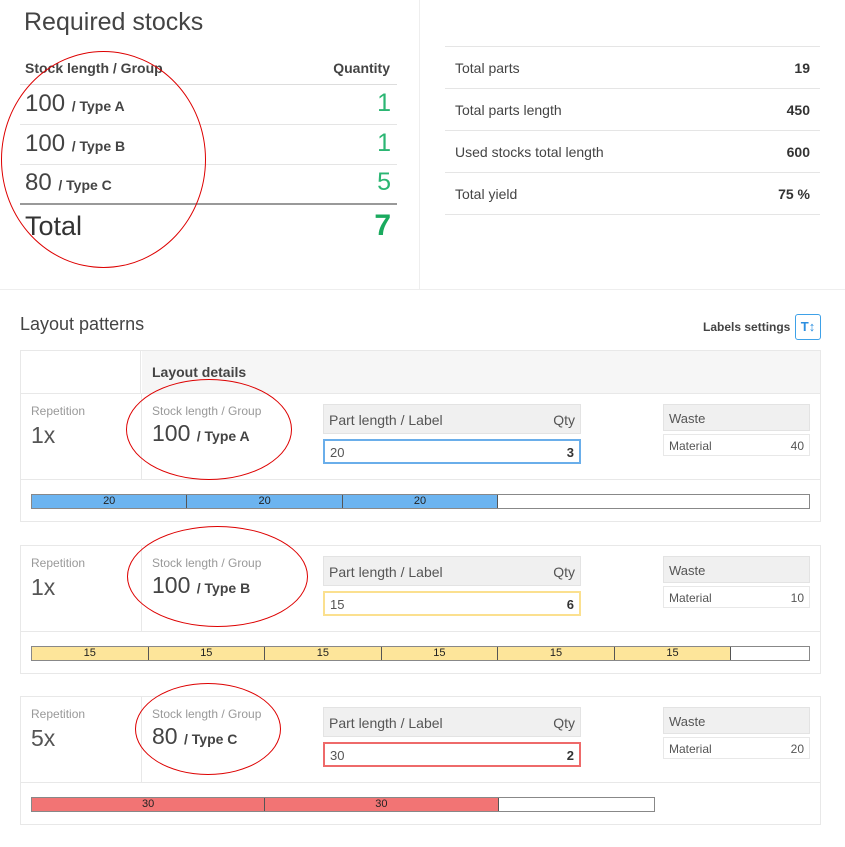 This screenshot has width=845, height=847. What do you see at coordinates (452, 754) in the screenshot?
I see `part-row: 30 2` at bounding box center [452, 754].